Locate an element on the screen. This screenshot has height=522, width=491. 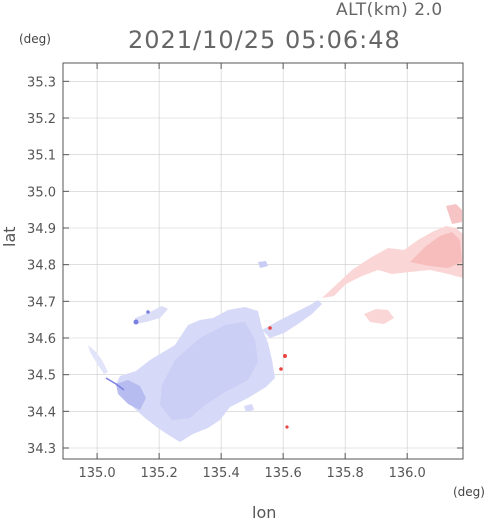
x-tick-label: 136.0 is located at coordinates (407, 473).